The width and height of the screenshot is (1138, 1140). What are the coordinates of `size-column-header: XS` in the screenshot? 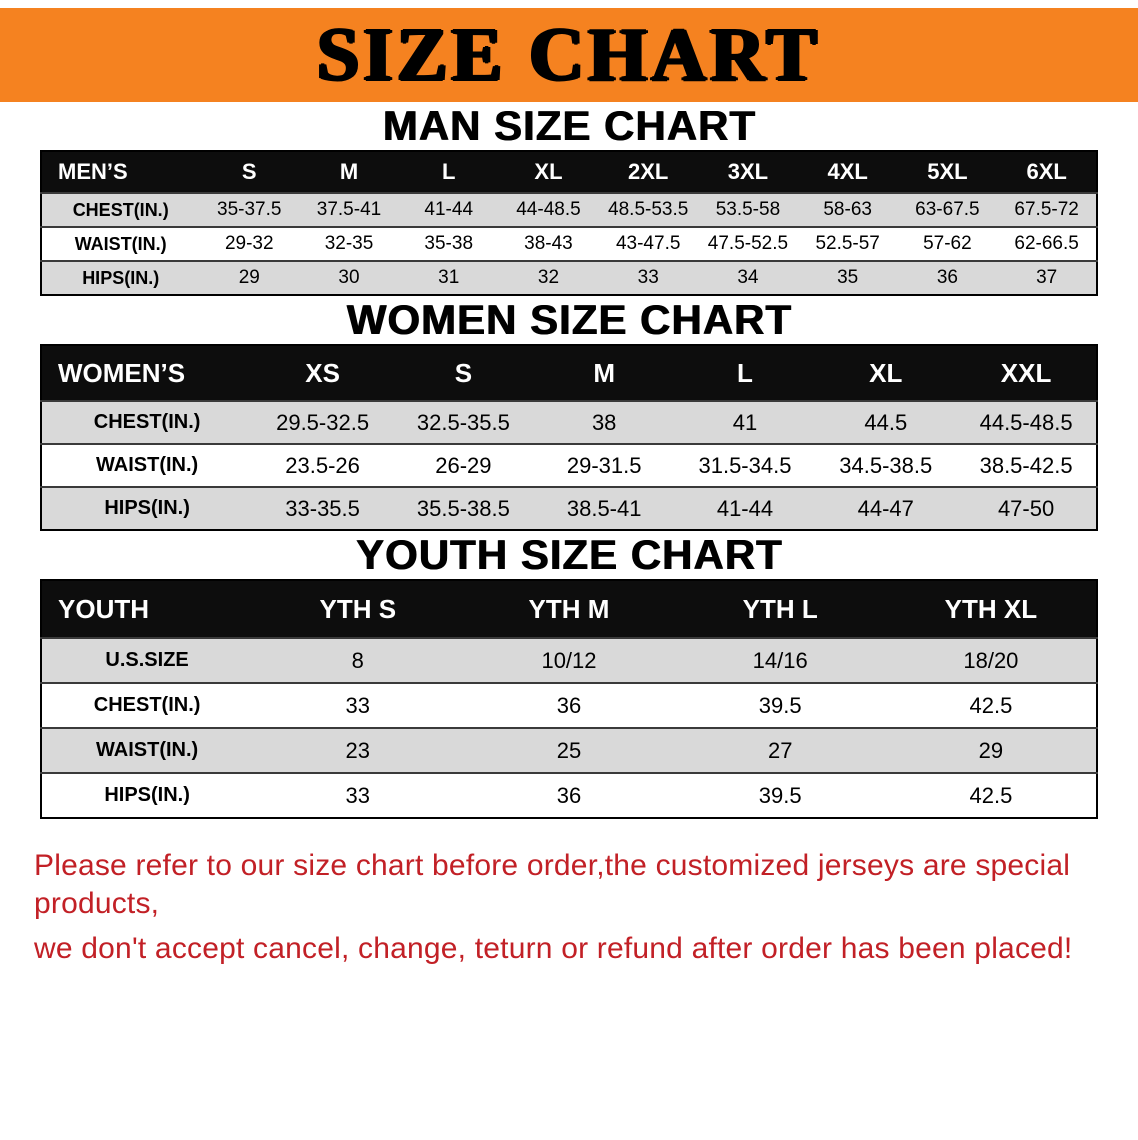 It's located at (322, 373).